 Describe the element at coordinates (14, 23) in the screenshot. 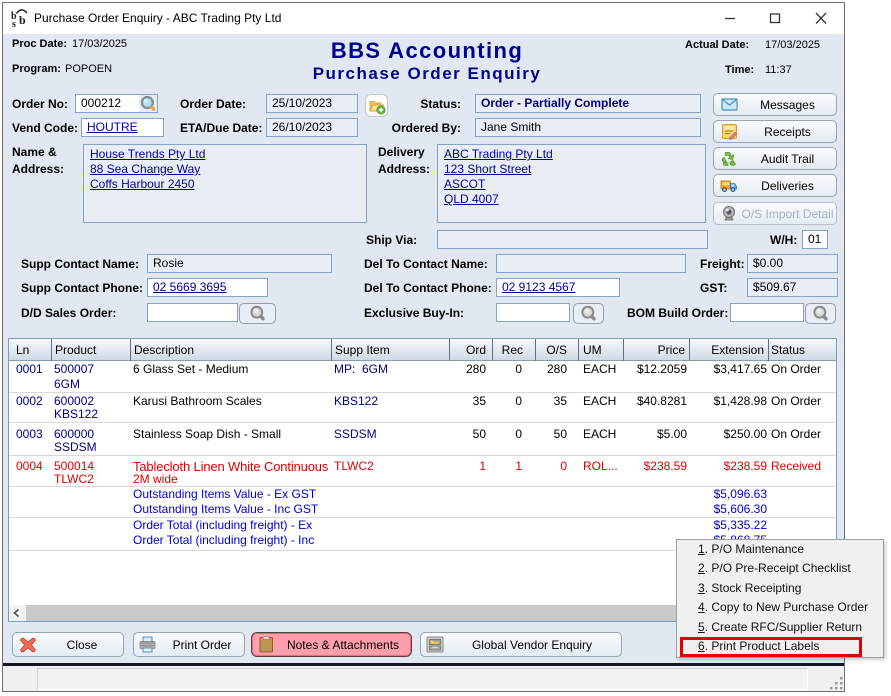

I see `svg-text: s` at that location.